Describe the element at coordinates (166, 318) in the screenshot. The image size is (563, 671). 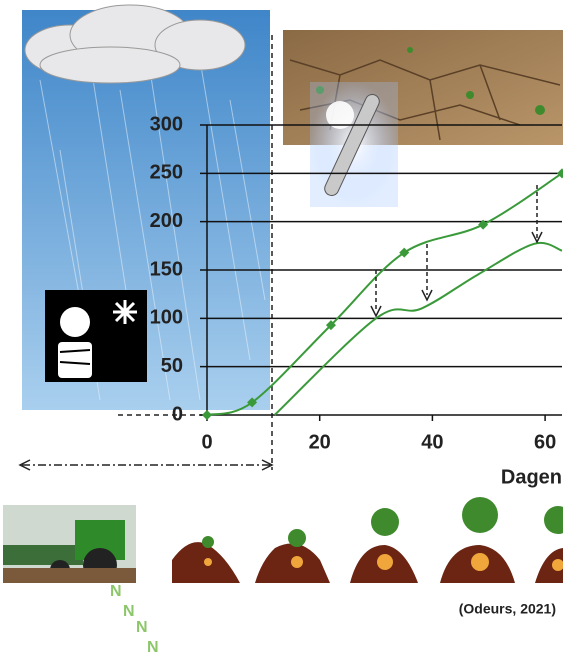
I see `y-tick-label: 100` at that location.